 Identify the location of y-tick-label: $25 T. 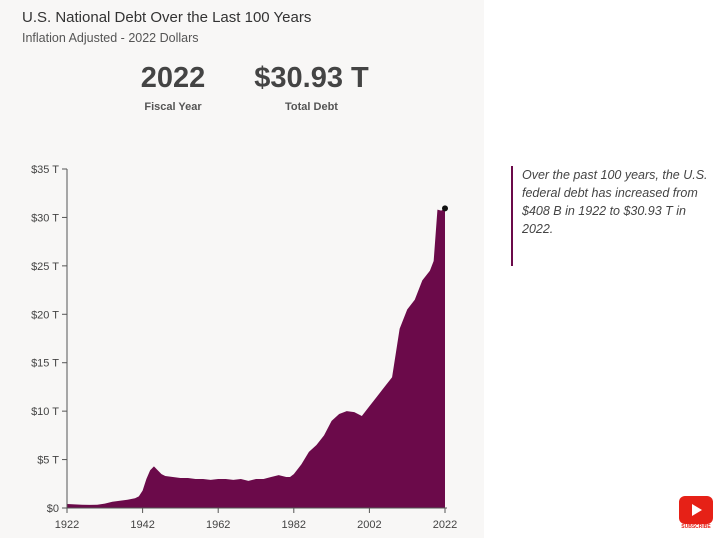
(45, 267).